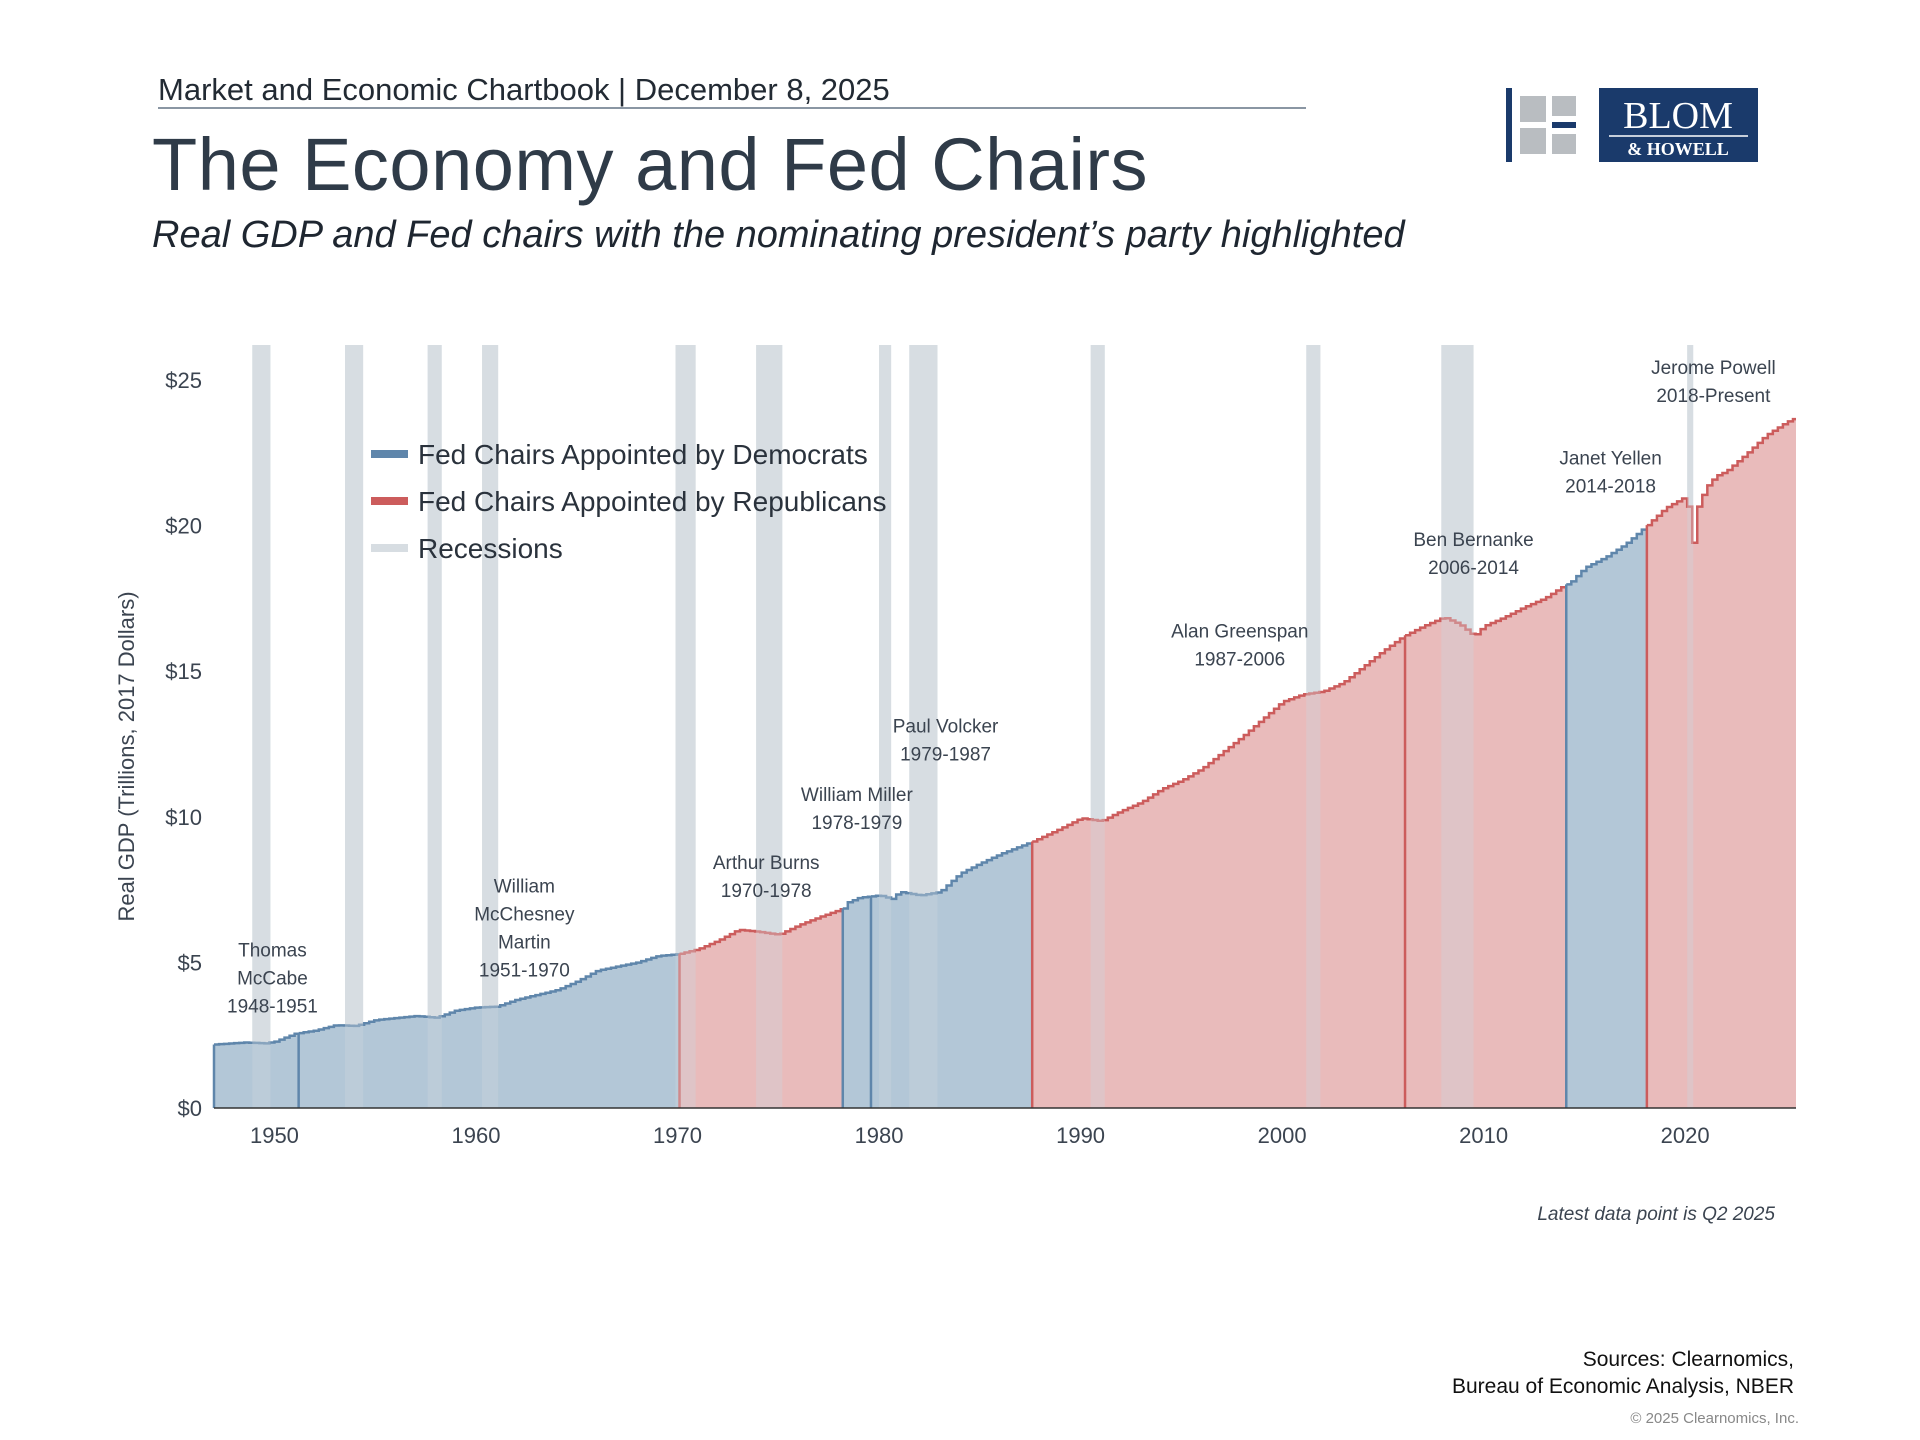  Describe the element at coordinates (389, 501) in the screenshot. I see `legend-swatch-rep` at that location.